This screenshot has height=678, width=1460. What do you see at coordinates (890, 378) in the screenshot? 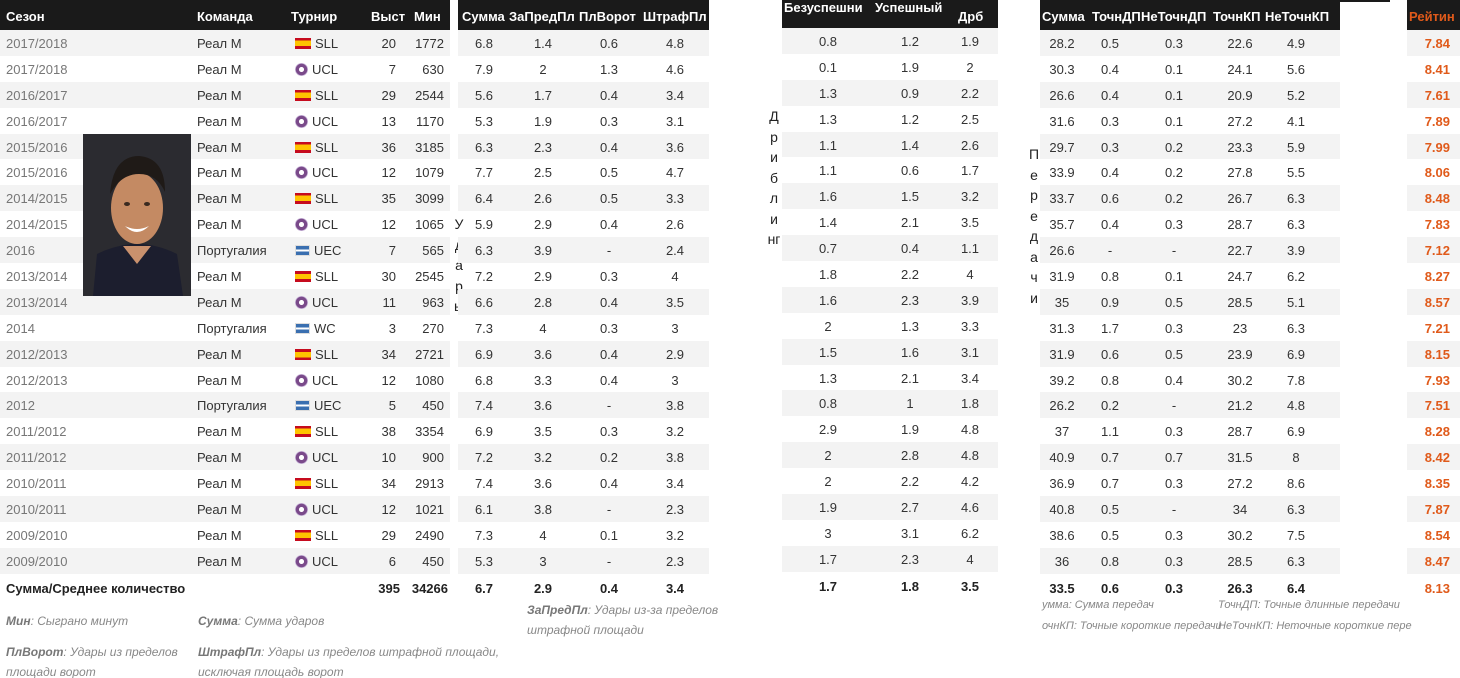
I see `table-row: 1.3 2.1 3.4` at bounding box center [890, 378].